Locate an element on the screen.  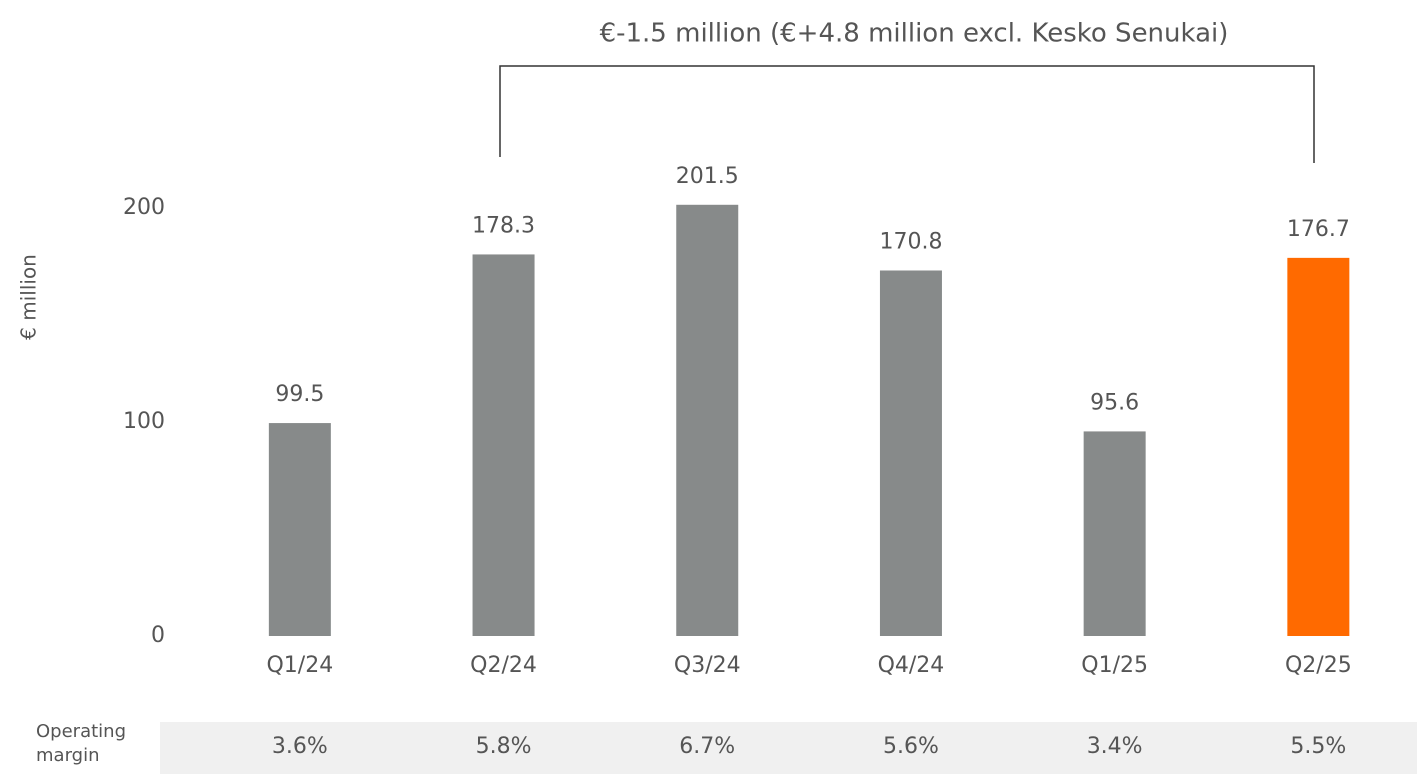
value-label: 201.5 is located at coordinates (707, 176).